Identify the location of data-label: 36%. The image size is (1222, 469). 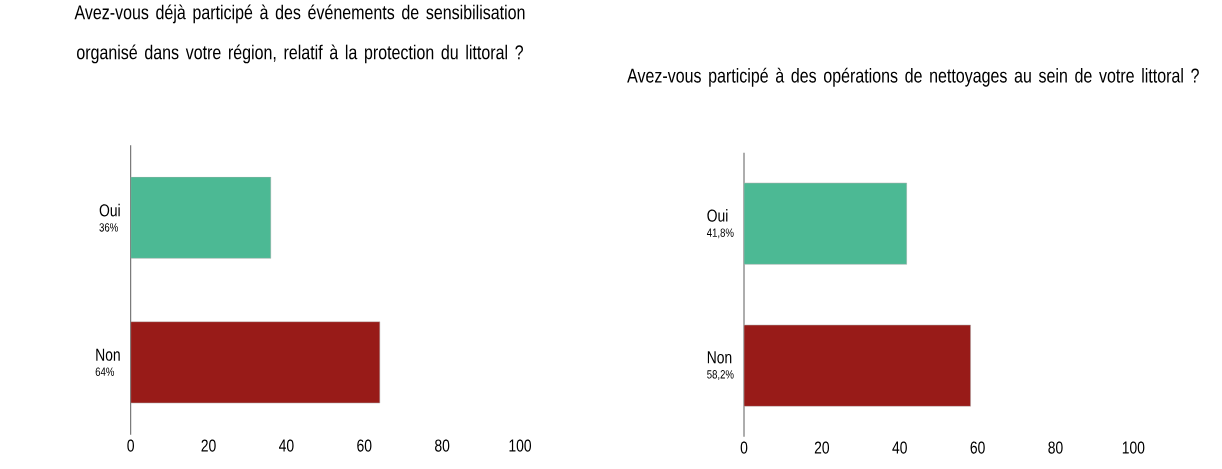
(108, 227).